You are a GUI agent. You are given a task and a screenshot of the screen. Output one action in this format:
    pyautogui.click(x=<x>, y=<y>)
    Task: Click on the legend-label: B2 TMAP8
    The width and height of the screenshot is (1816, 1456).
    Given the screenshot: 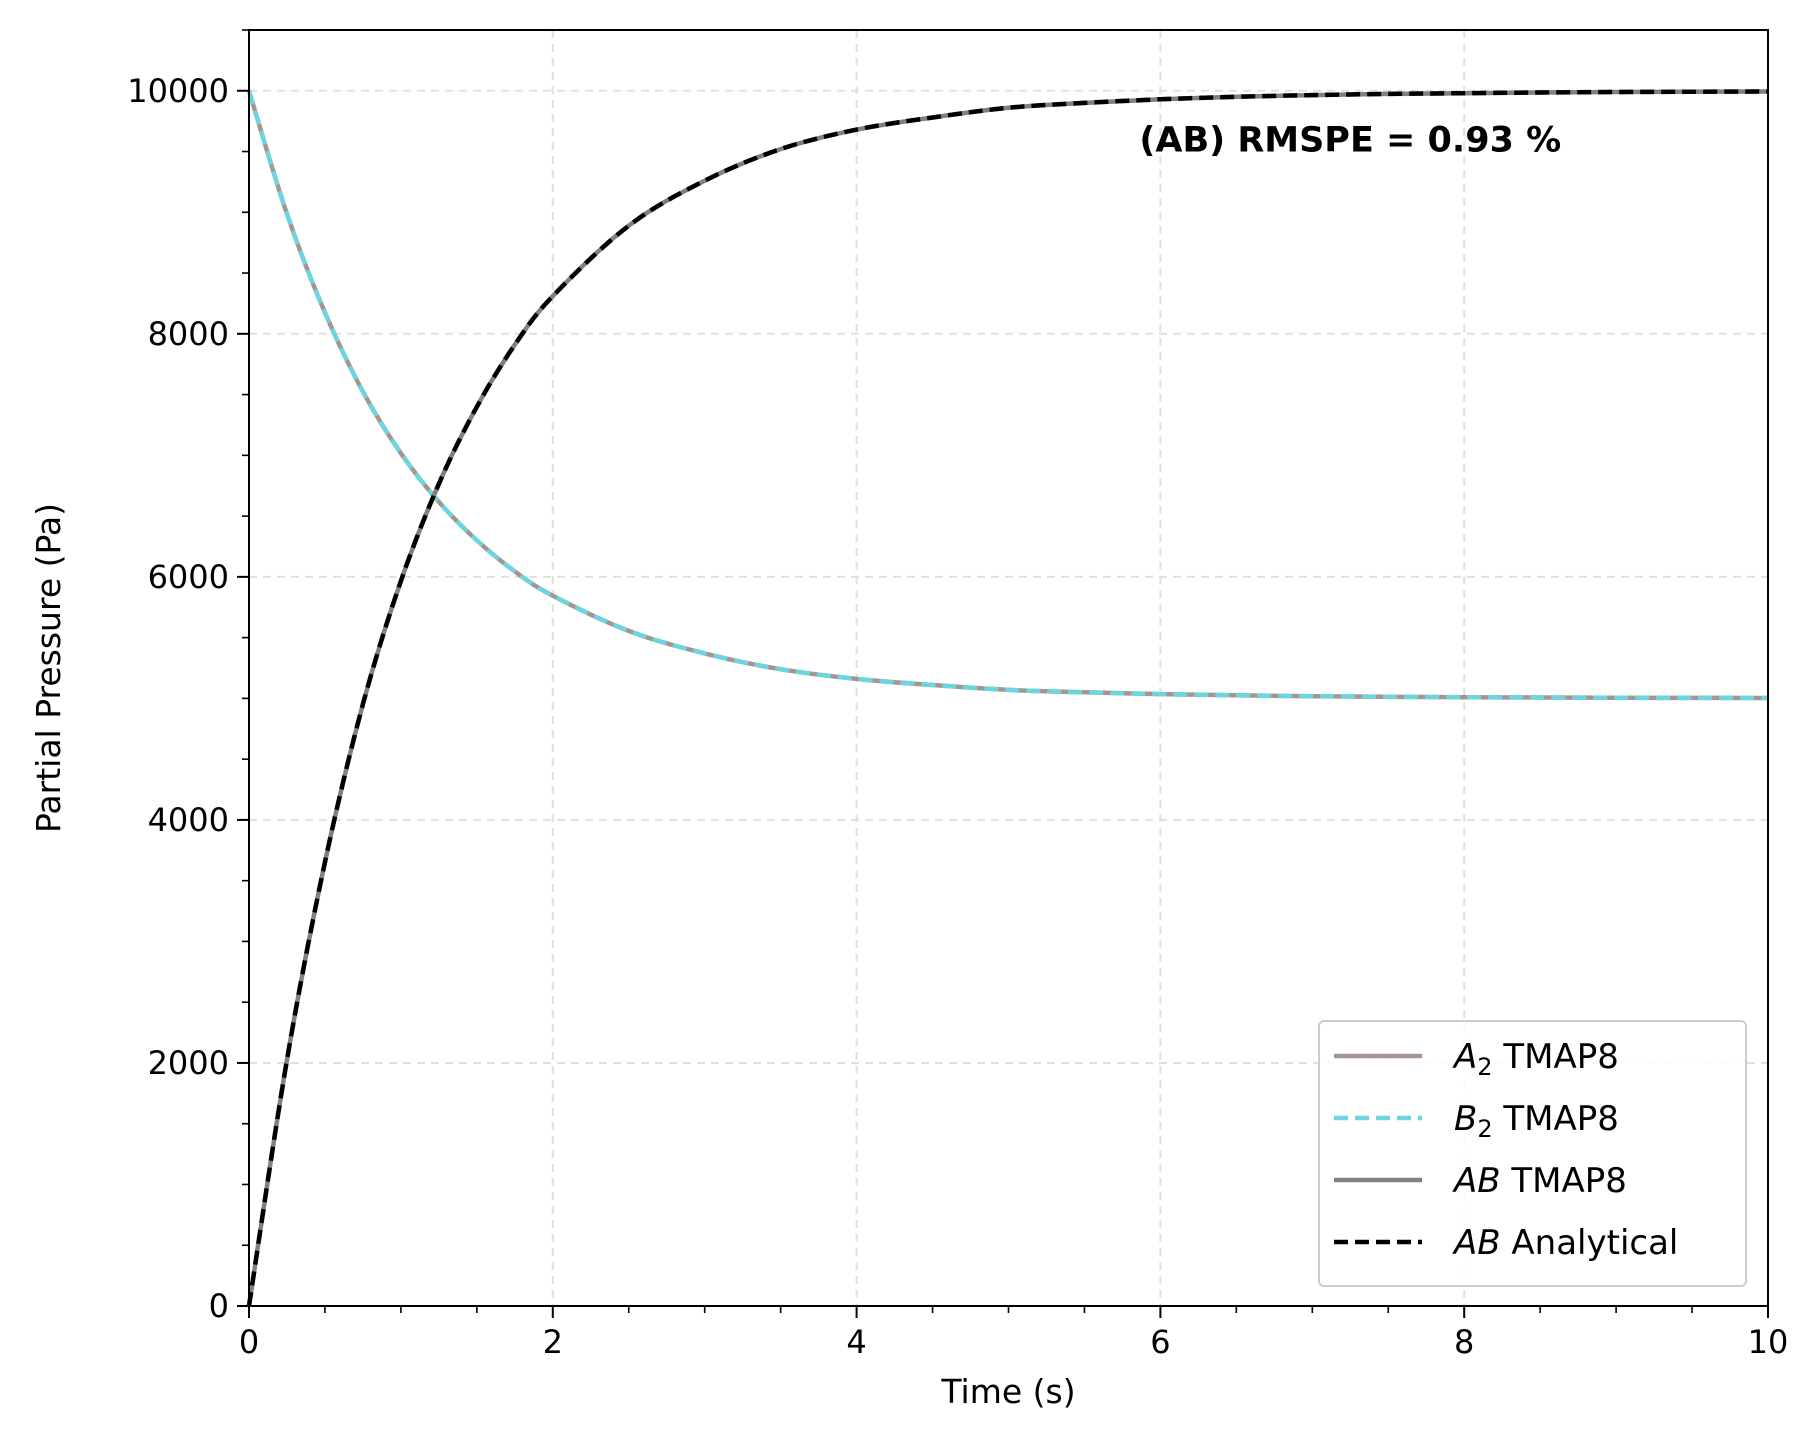 What is the action you would take?
    pyautogui.click(x=1536, y=1121)
    